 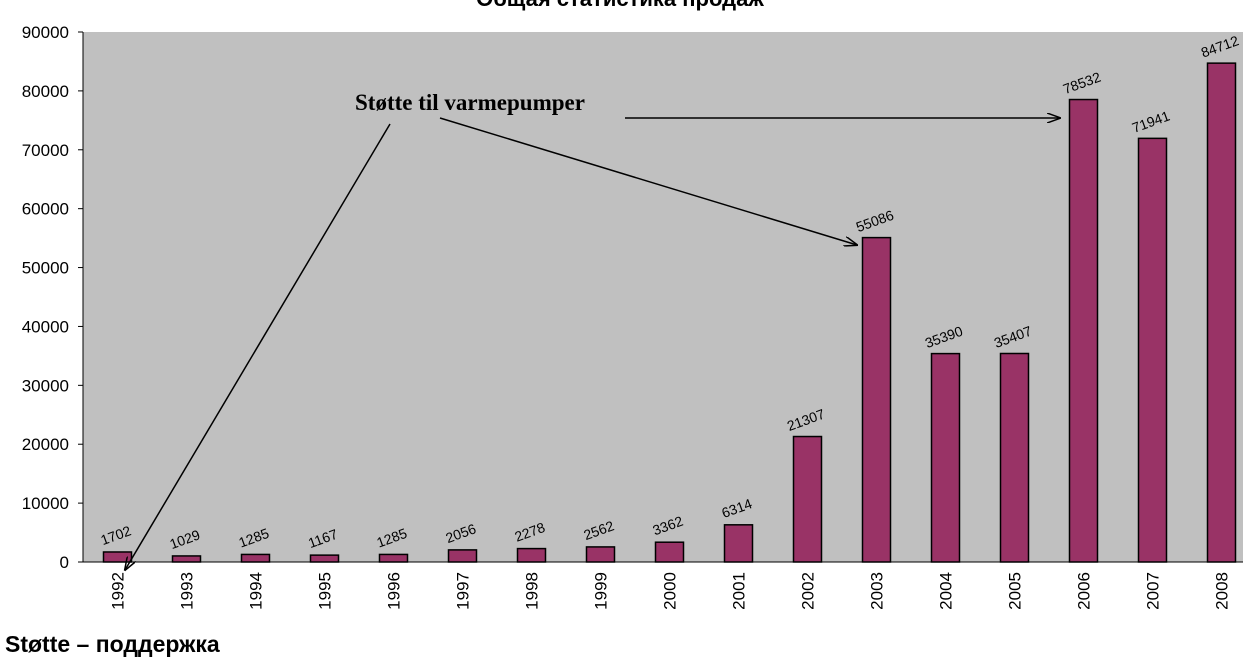 What do you see at coordinates (1084, 591) in the screenshot?
I see `x-tick-label: 2006` at bounding box center [1084, 591].